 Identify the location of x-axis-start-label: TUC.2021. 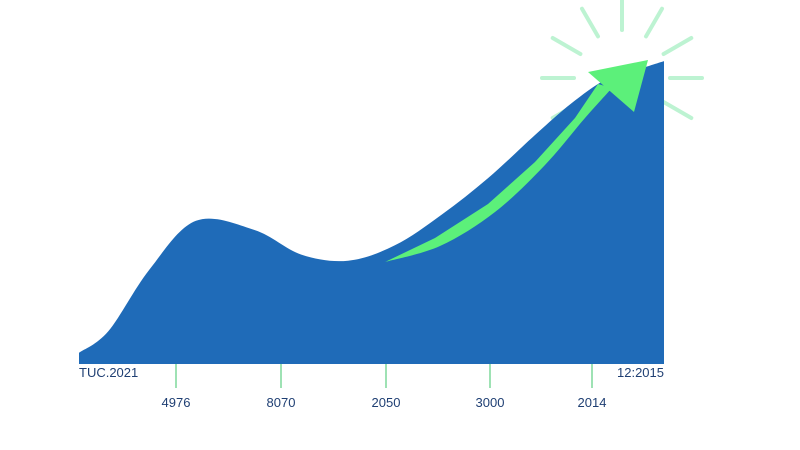
(108, 372).